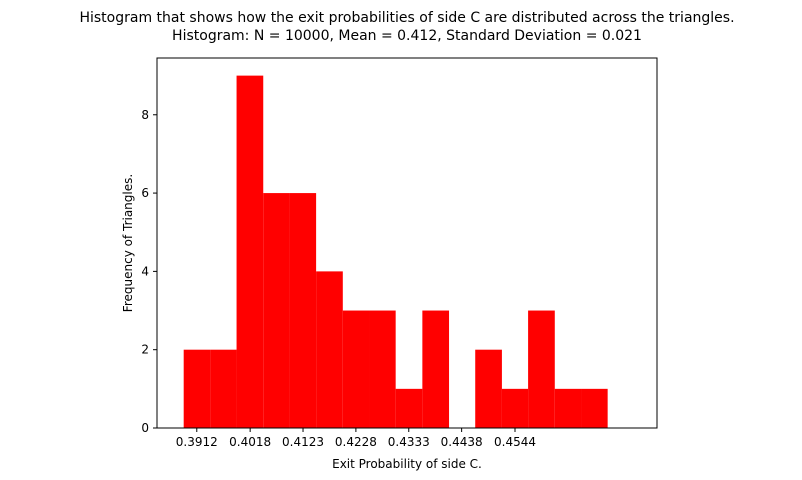 This screenshot has width=802, height=480. Describe the element at coordinates (515, 442) in the screenshot. I see `x-tick-label: 0.4544` at that location.